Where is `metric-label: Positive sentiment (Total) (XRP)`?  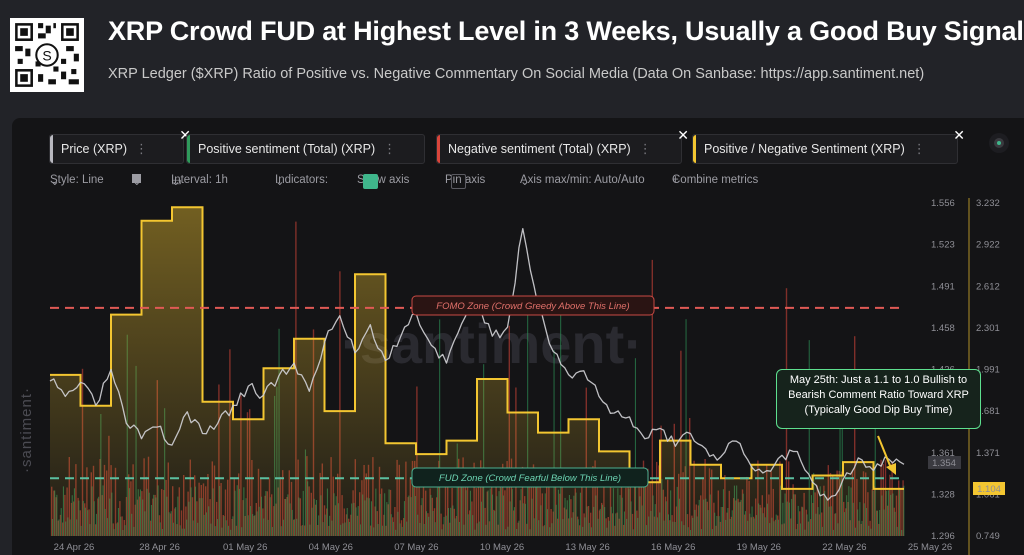 metric-label: Positive sentiment (Total) (XRP) is located at coordinates (287, 149).